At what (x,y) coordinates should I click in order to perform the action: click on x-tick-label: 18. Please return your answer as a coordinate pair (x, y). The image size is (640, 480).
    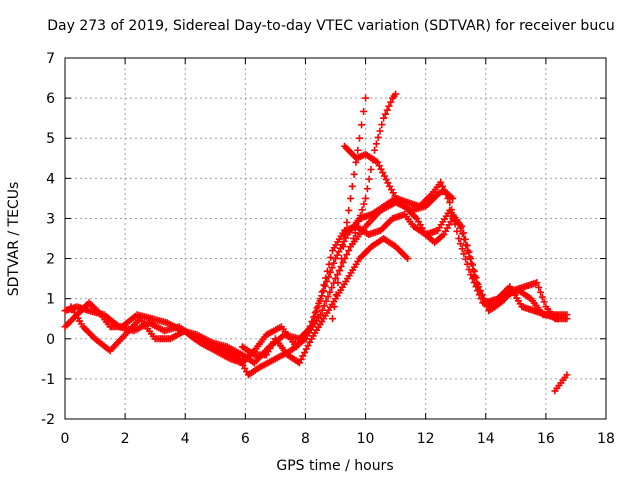
    Looking at the image, I should click on (606, 439).